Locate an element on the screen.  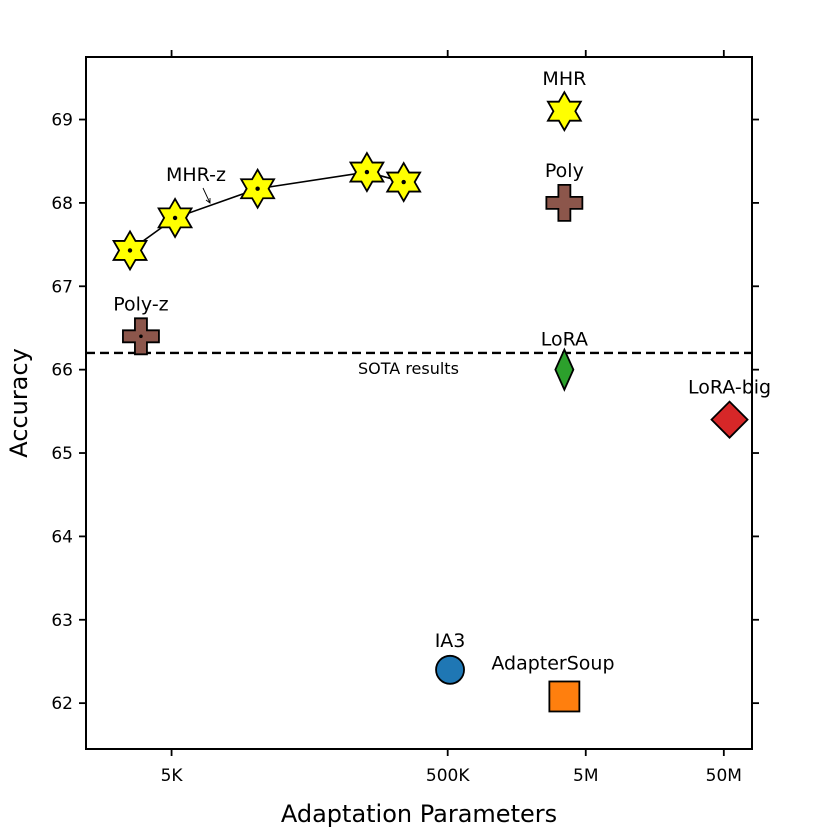
x-tick-label: 5K is located at coordinates (172, 776).